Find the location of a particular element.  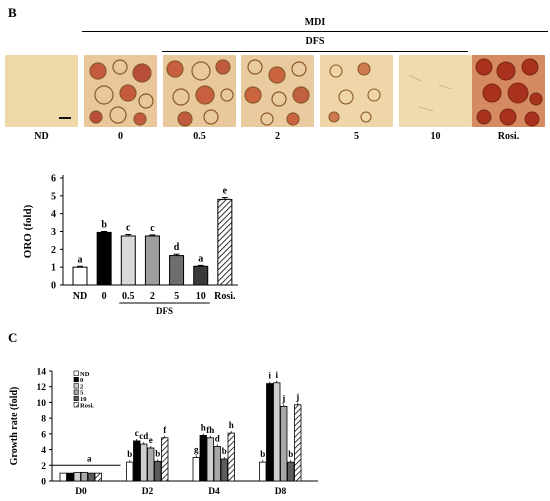

micrograph-rosi is located at coordinates (508, 91).